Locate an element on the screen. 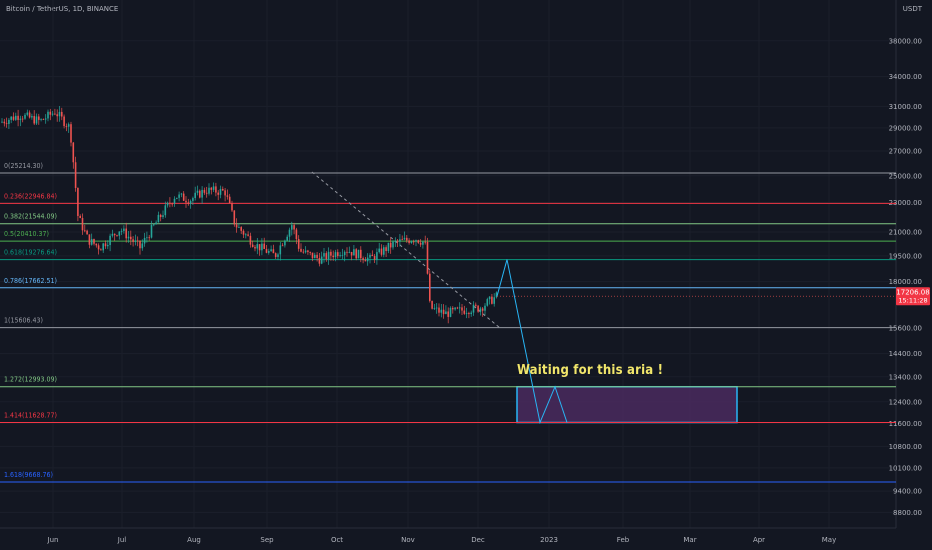 This screenshot has height=550, width=932. x-tick-label: Mar is located at coordinates (689, 540).